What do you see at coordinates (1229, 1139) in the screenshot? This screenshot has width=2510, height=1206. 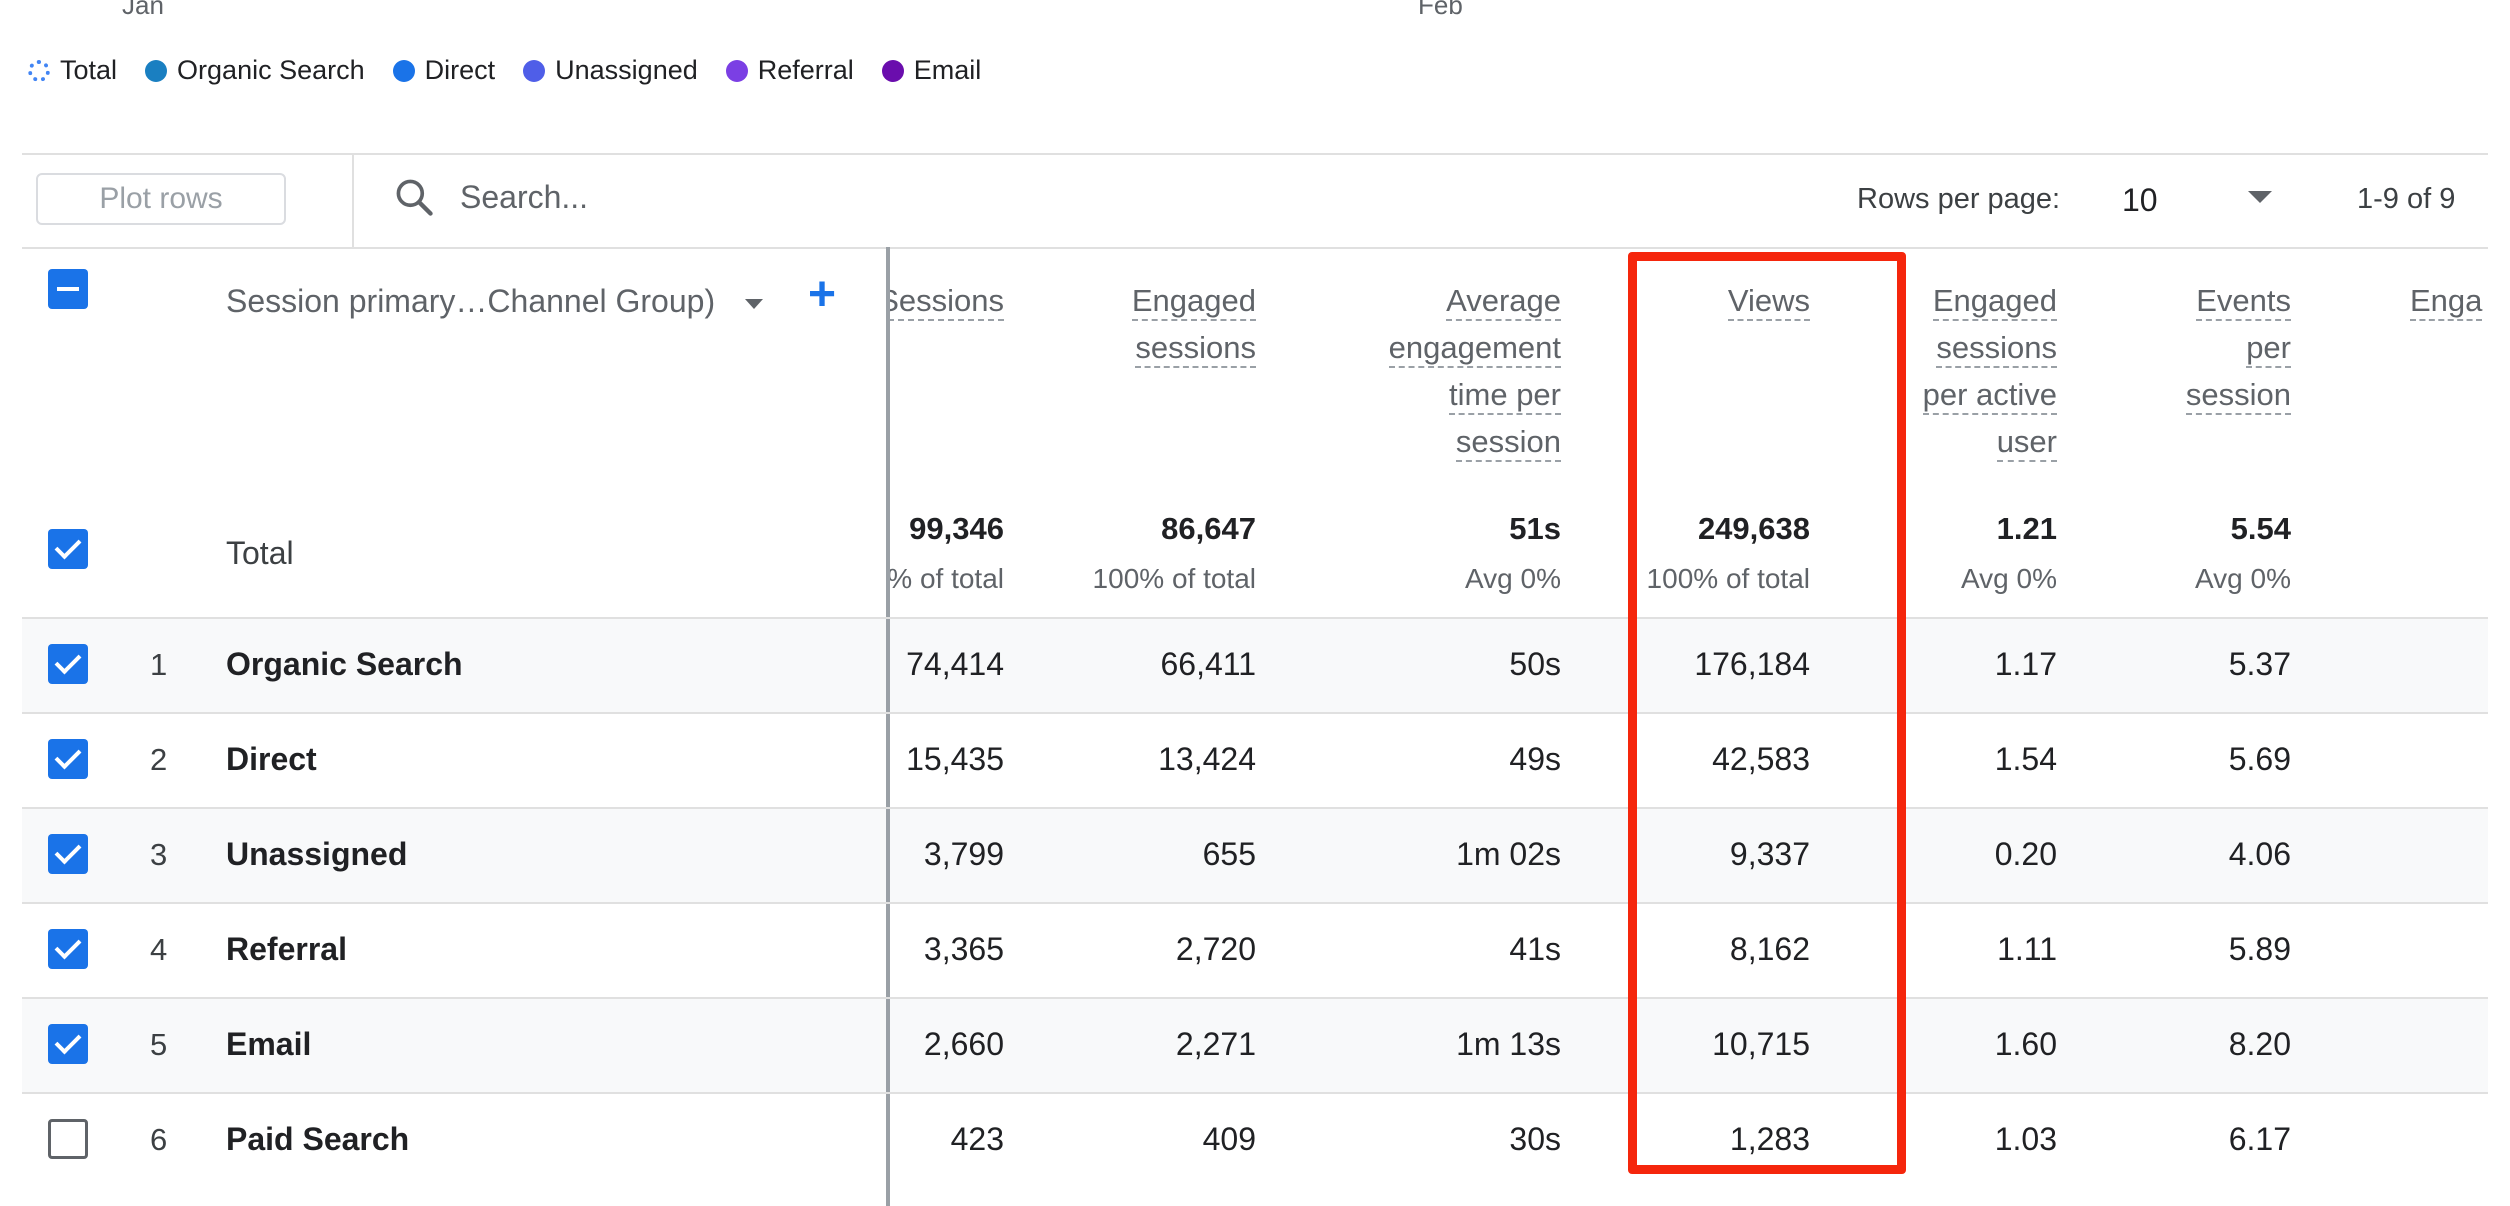 I see `cell-engaged-sessions: 409` at bounding box center [1229, 1139].